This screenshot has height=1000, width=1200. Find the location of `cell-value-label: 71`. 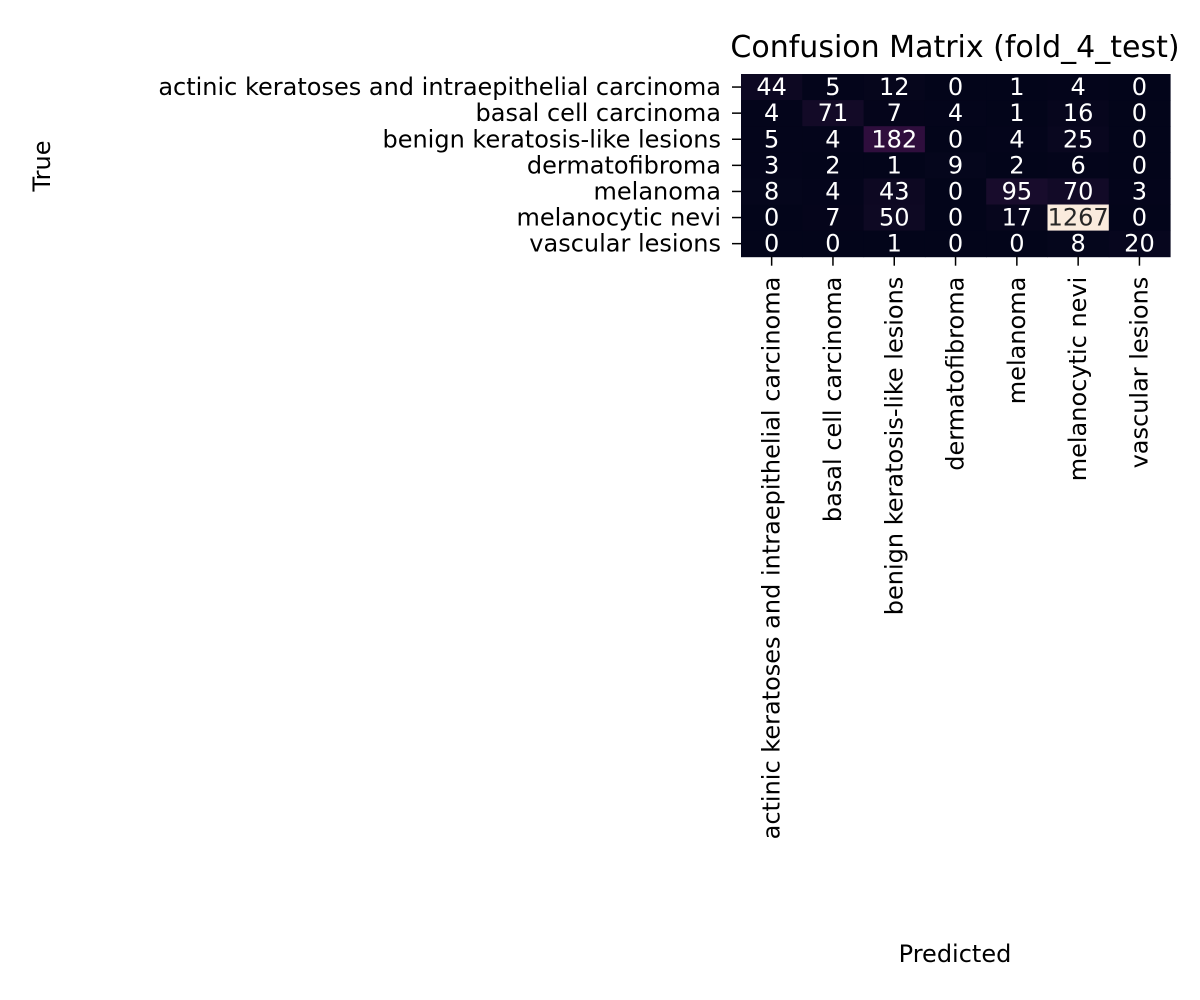

cell-value-label: 71 is located at coordinates (833, 113).